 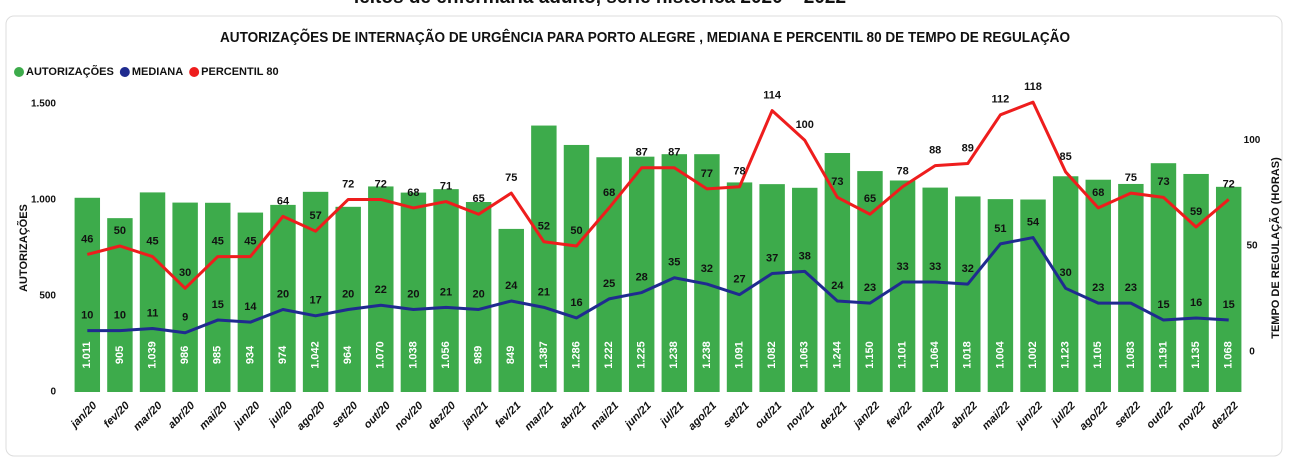 I want to click on line-value-label: 9, so click(x=185, y=318).